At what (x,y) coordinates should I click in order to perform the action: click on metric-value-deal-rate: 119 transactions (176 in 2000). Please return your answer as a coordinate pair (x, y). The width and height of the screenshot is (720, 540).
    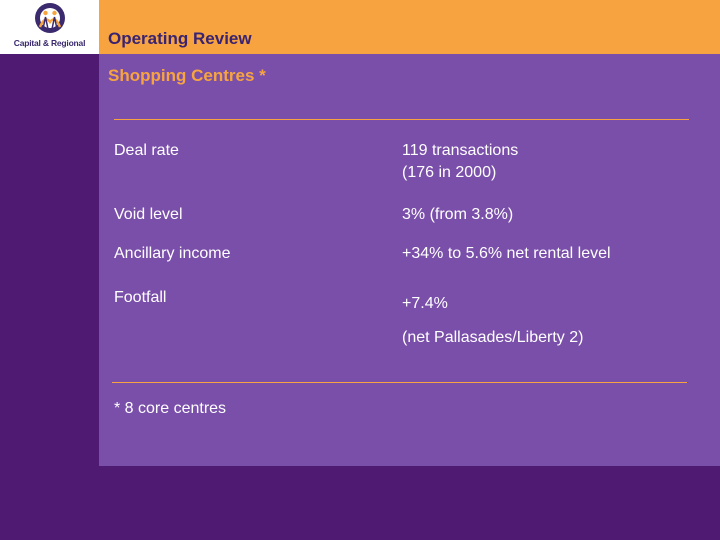
    Looking at the image, I should click on (460, 162).